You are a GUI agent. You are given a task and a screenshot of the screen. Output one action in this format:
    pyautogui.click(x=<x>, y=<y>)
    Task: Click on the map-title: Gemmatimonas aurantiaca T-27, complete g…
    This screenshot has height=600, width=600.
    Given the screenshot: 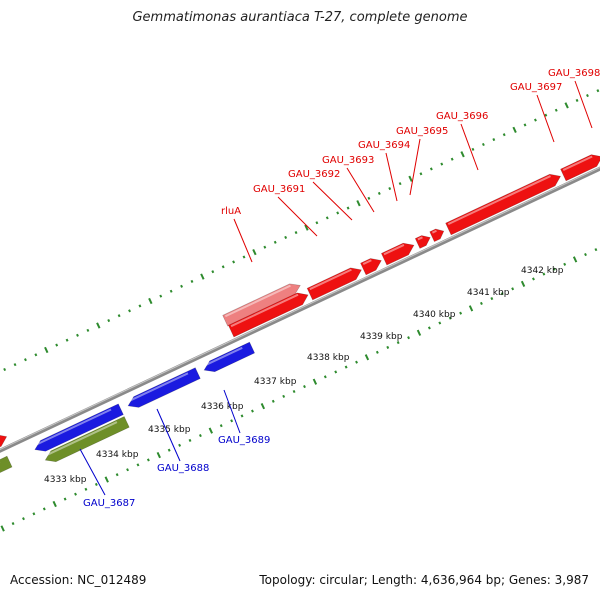 What is the action you would take?
    pyautogui.click(x=300, y=17)
    